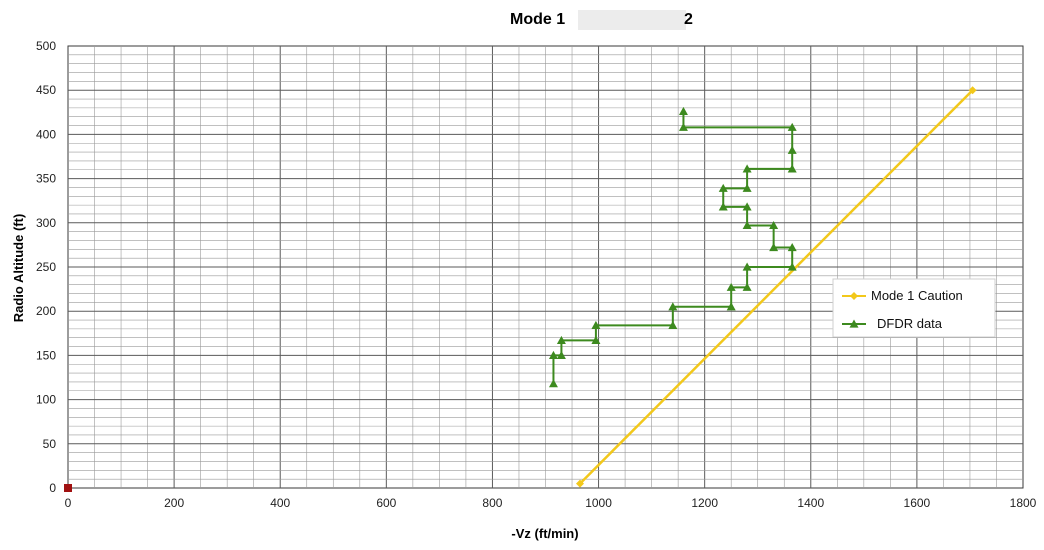  I want to click on y-tick-label: 150, so click(46, 355).